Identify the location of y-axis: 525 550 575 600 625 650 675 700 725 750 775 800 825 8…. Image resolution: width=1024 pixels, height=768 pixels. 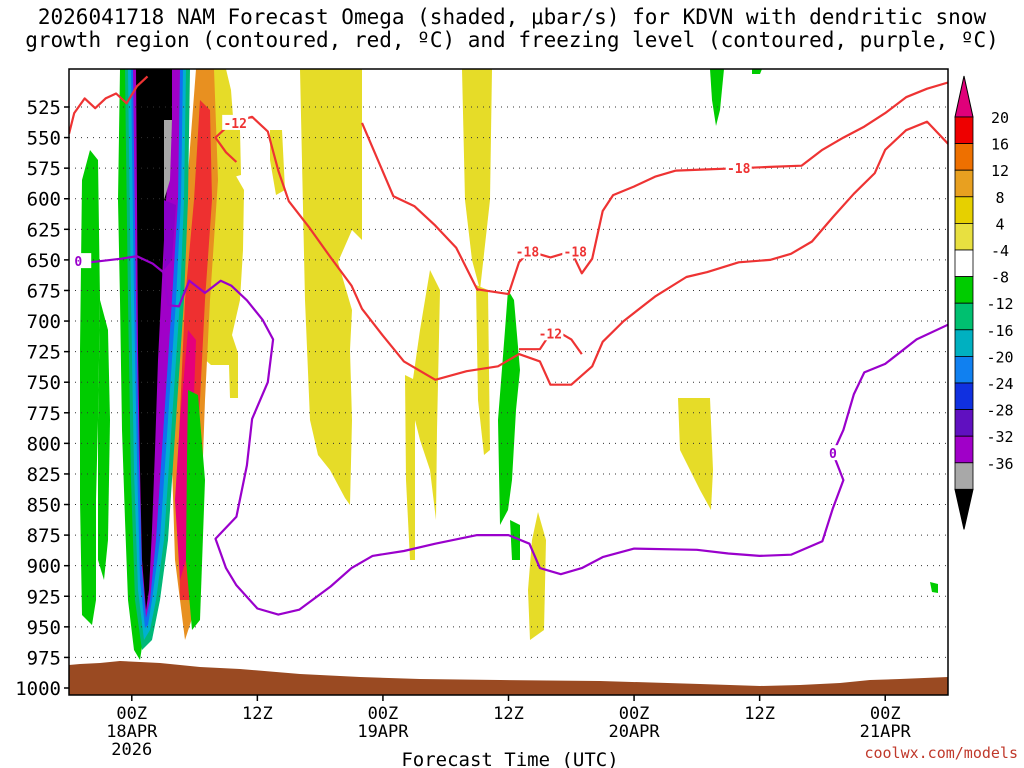
(42, 398).